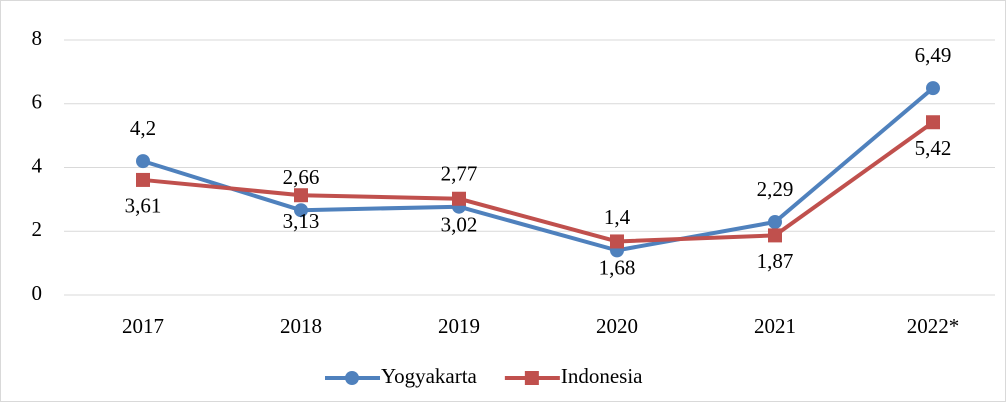 This screenshot has width=1006, height=402. What do you see at coordinates (933, 148) in the screenshot?
I see `data-label: 5,42` at bounding box center [933, 148].